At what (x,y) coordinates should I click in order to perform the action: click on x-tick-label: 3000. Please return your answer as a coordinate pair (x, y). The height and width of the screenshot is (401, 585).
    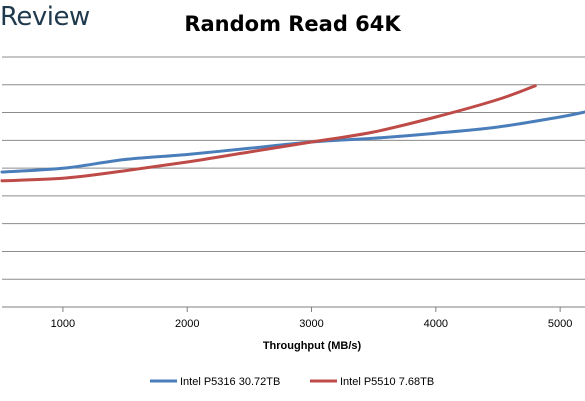
    Looking at the image, I should click on (311, 324).